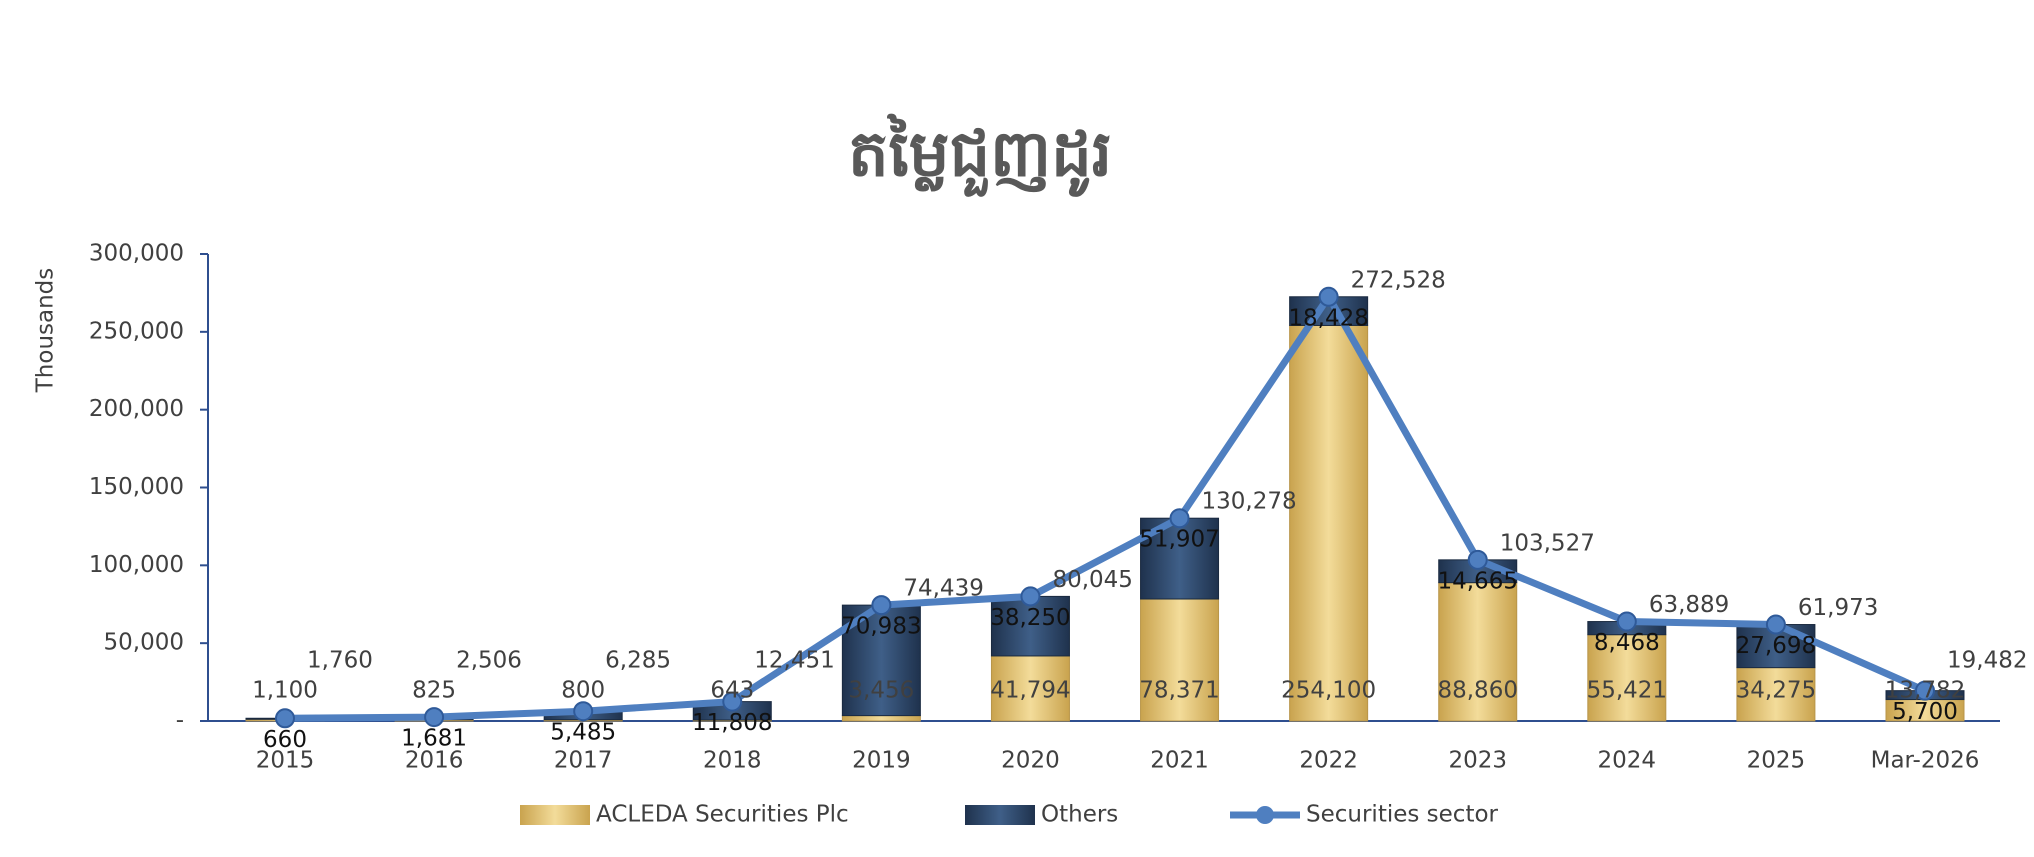 This screenshot has height=857, width=2034. What do you see at coordinates (1179, 761) in the screenshot?
I see `x-tick-label: 2021` at bounding box center [1179, 761].